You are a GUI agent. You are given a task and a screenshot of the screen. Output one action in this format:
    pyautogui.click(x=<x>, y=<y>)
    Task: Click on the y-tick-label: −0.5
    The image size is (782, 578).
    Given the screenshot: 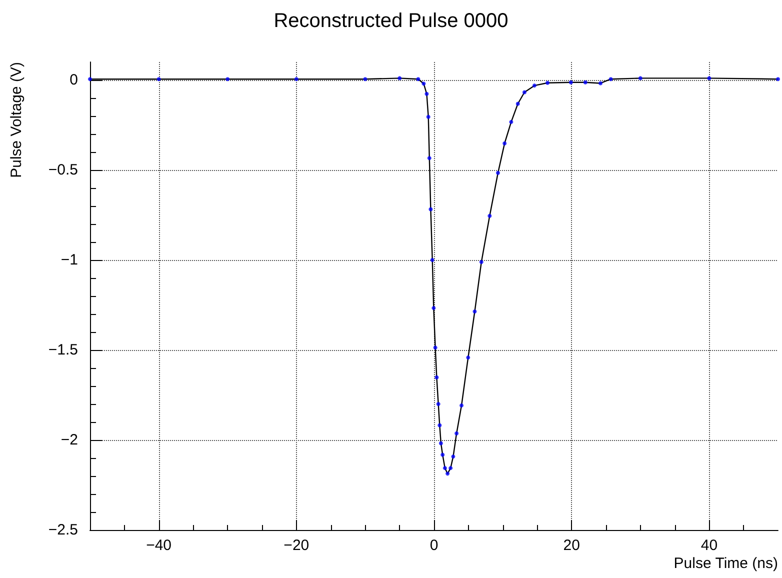 What is the action you would take?
    pyautogui.click(x=63, y=170)
    